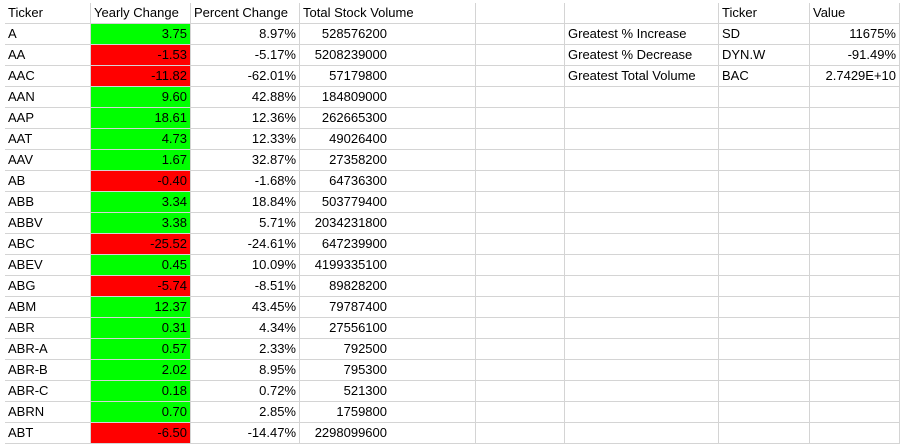 Image resolution: width=900 pixels, height=444 pixels. I want to click on total-volume-cell: 647239900, so click(345, 244).